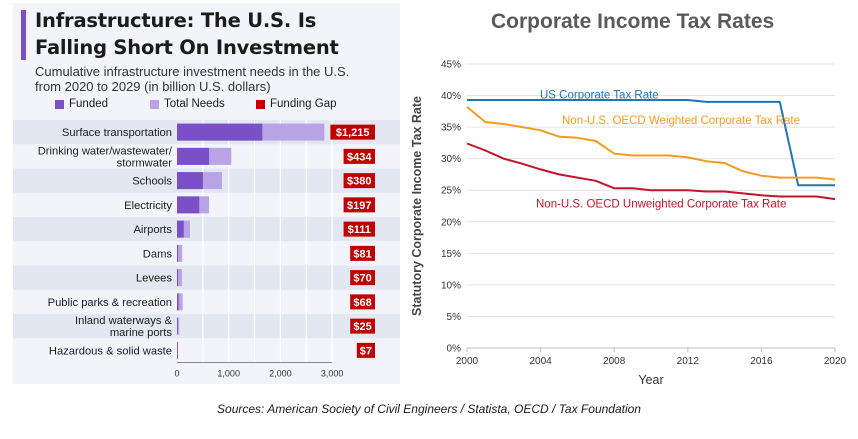 The width and height of the screenshot is (858, 439). Describe the element at coordinates (332, 374) in the screenshot. I see `x-tick-label: 3,000` at that location.